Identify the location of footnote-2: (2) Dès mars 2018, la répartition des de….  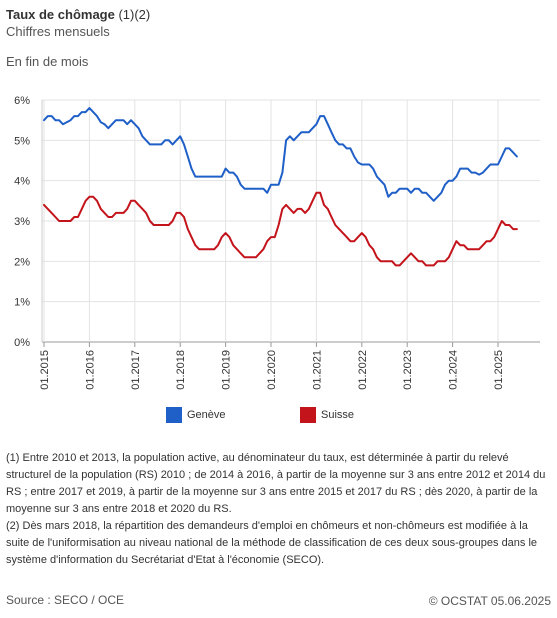
(272, 543).